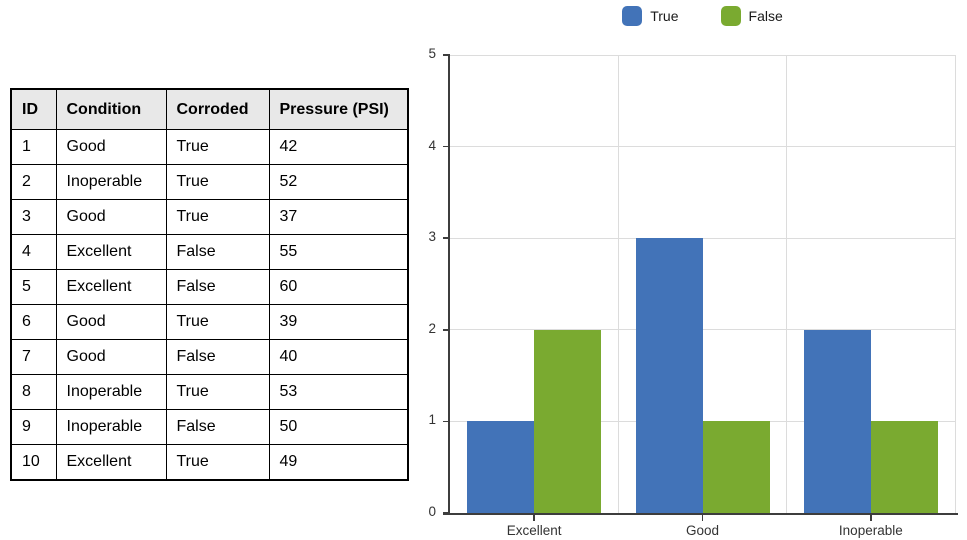  What do you see at coordinates (765, 16) in the screenshot?
I see `legend-label-false: False` at bounding box center [765, 16].